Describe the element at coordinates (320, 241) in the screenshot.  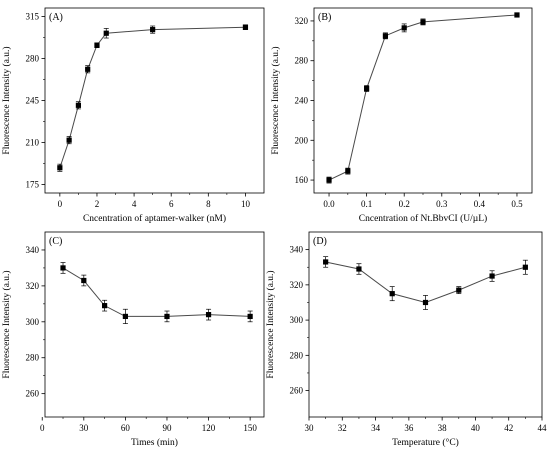
I see `panel-label: (D)` at that location.